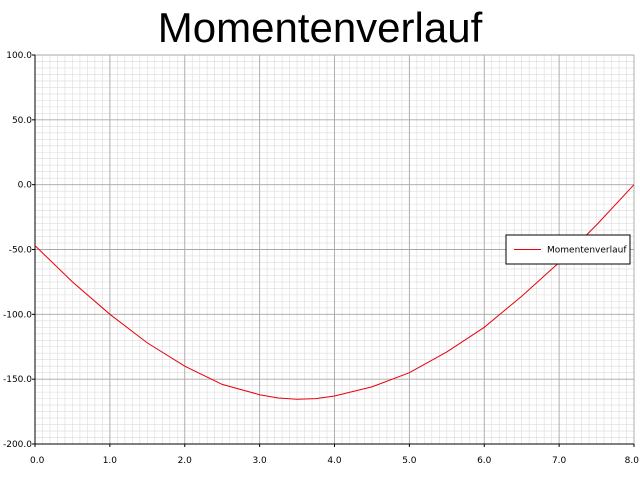 Image resolution: width=640 pixels, height=480 pixels. Describe the element at coordinates (559, 461) in the screenshot. I see `x-tick-label: 7.0` at that location.